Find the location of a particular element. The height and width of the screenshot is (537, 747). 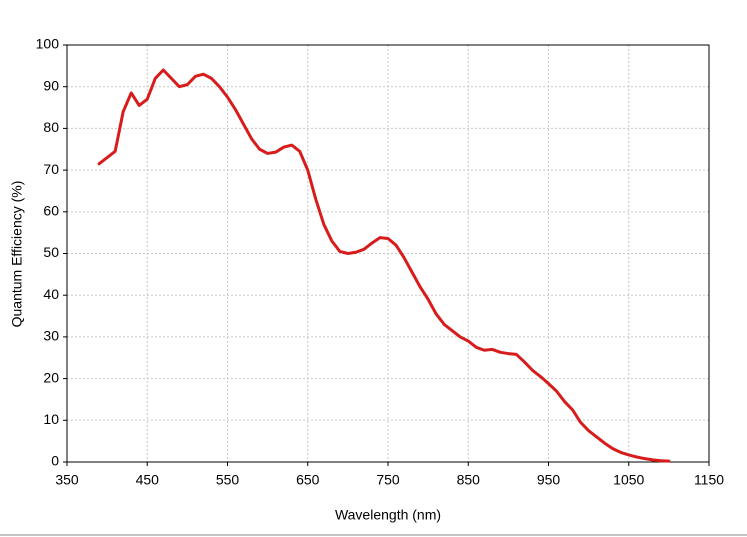

y-tick-label: 90 is located at coordinates (51, 85).